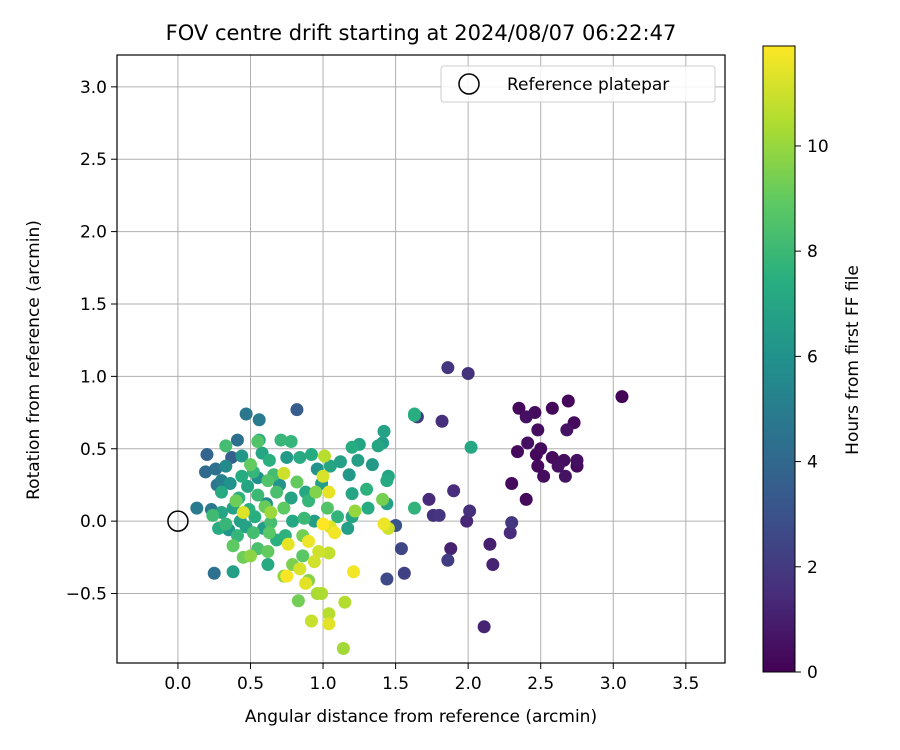 The width and height of the screenshot is (900, 750). What do you see at coordinates (93, 450) in the screenshot?
I see `y-tick-label: 0.5` at bounding box center [93, 450].